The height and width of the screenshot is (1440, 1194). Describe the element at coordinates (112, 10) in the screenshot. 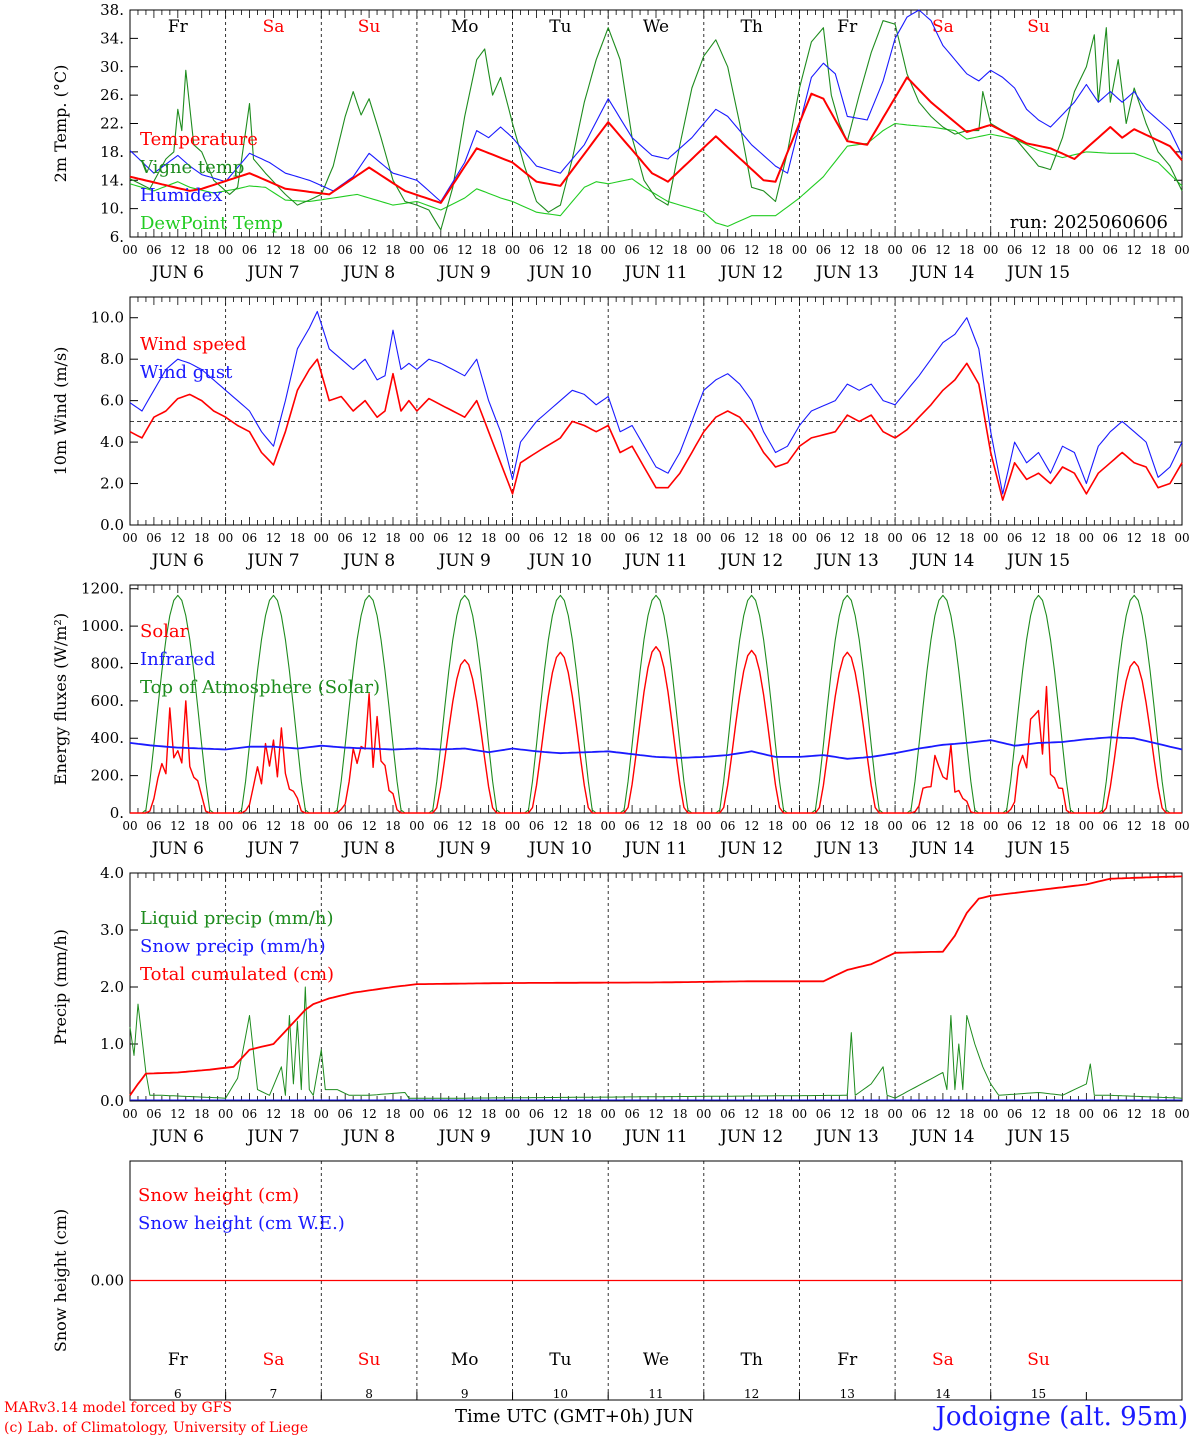

I see `y-tick-label: 38.` at that location.